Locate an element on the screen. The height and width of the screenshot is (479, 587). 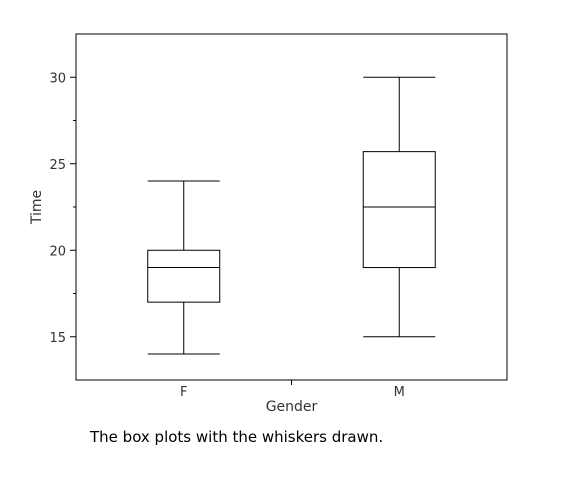
box-M is located at coordinates (399, 207).